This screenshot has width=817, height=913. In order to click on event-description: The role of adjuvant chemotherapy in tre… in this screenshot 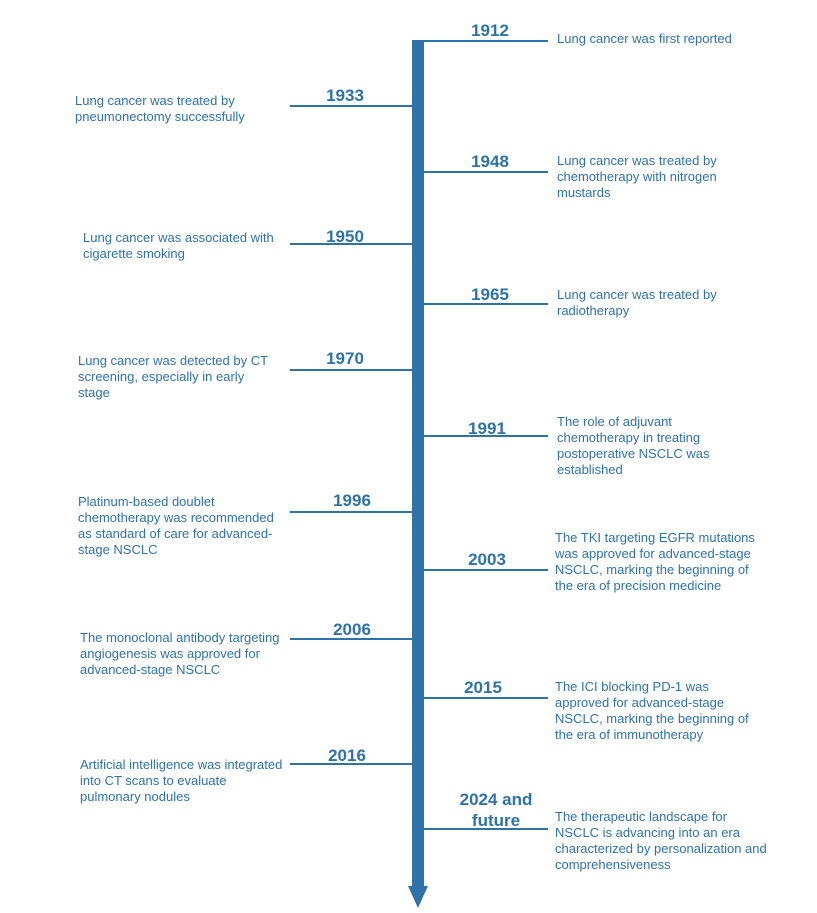, I will do `click(633, 445)`.